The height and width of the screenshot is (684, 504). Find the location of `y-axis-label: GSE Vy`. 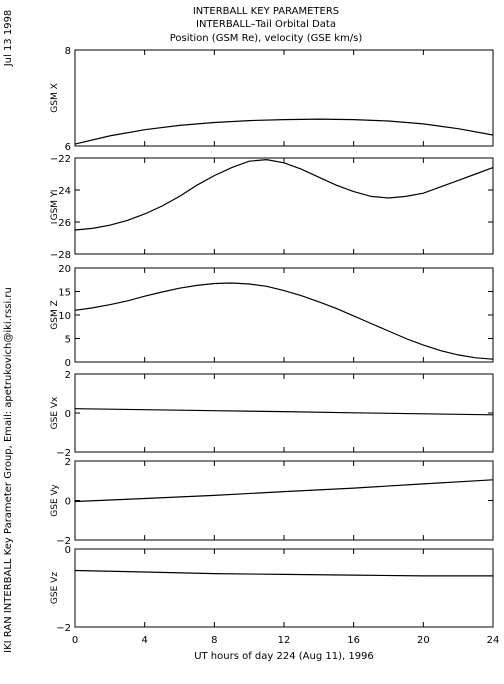

y-axis-label: GSE Vy is located at coordinates (55, 500).